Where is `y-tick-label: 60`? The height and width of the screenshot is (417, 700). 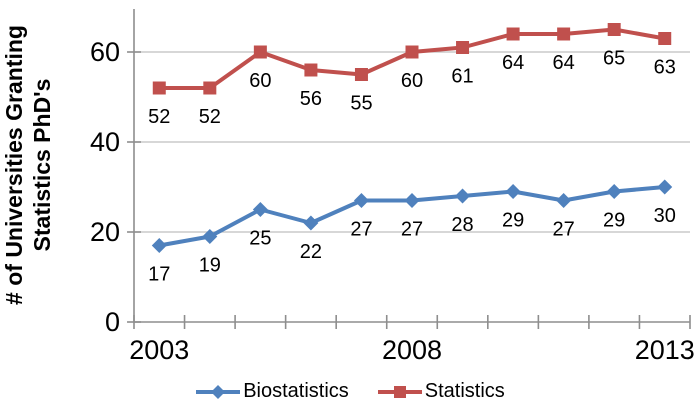 y-tick-label: 60 is located at coordinates (105, 52).